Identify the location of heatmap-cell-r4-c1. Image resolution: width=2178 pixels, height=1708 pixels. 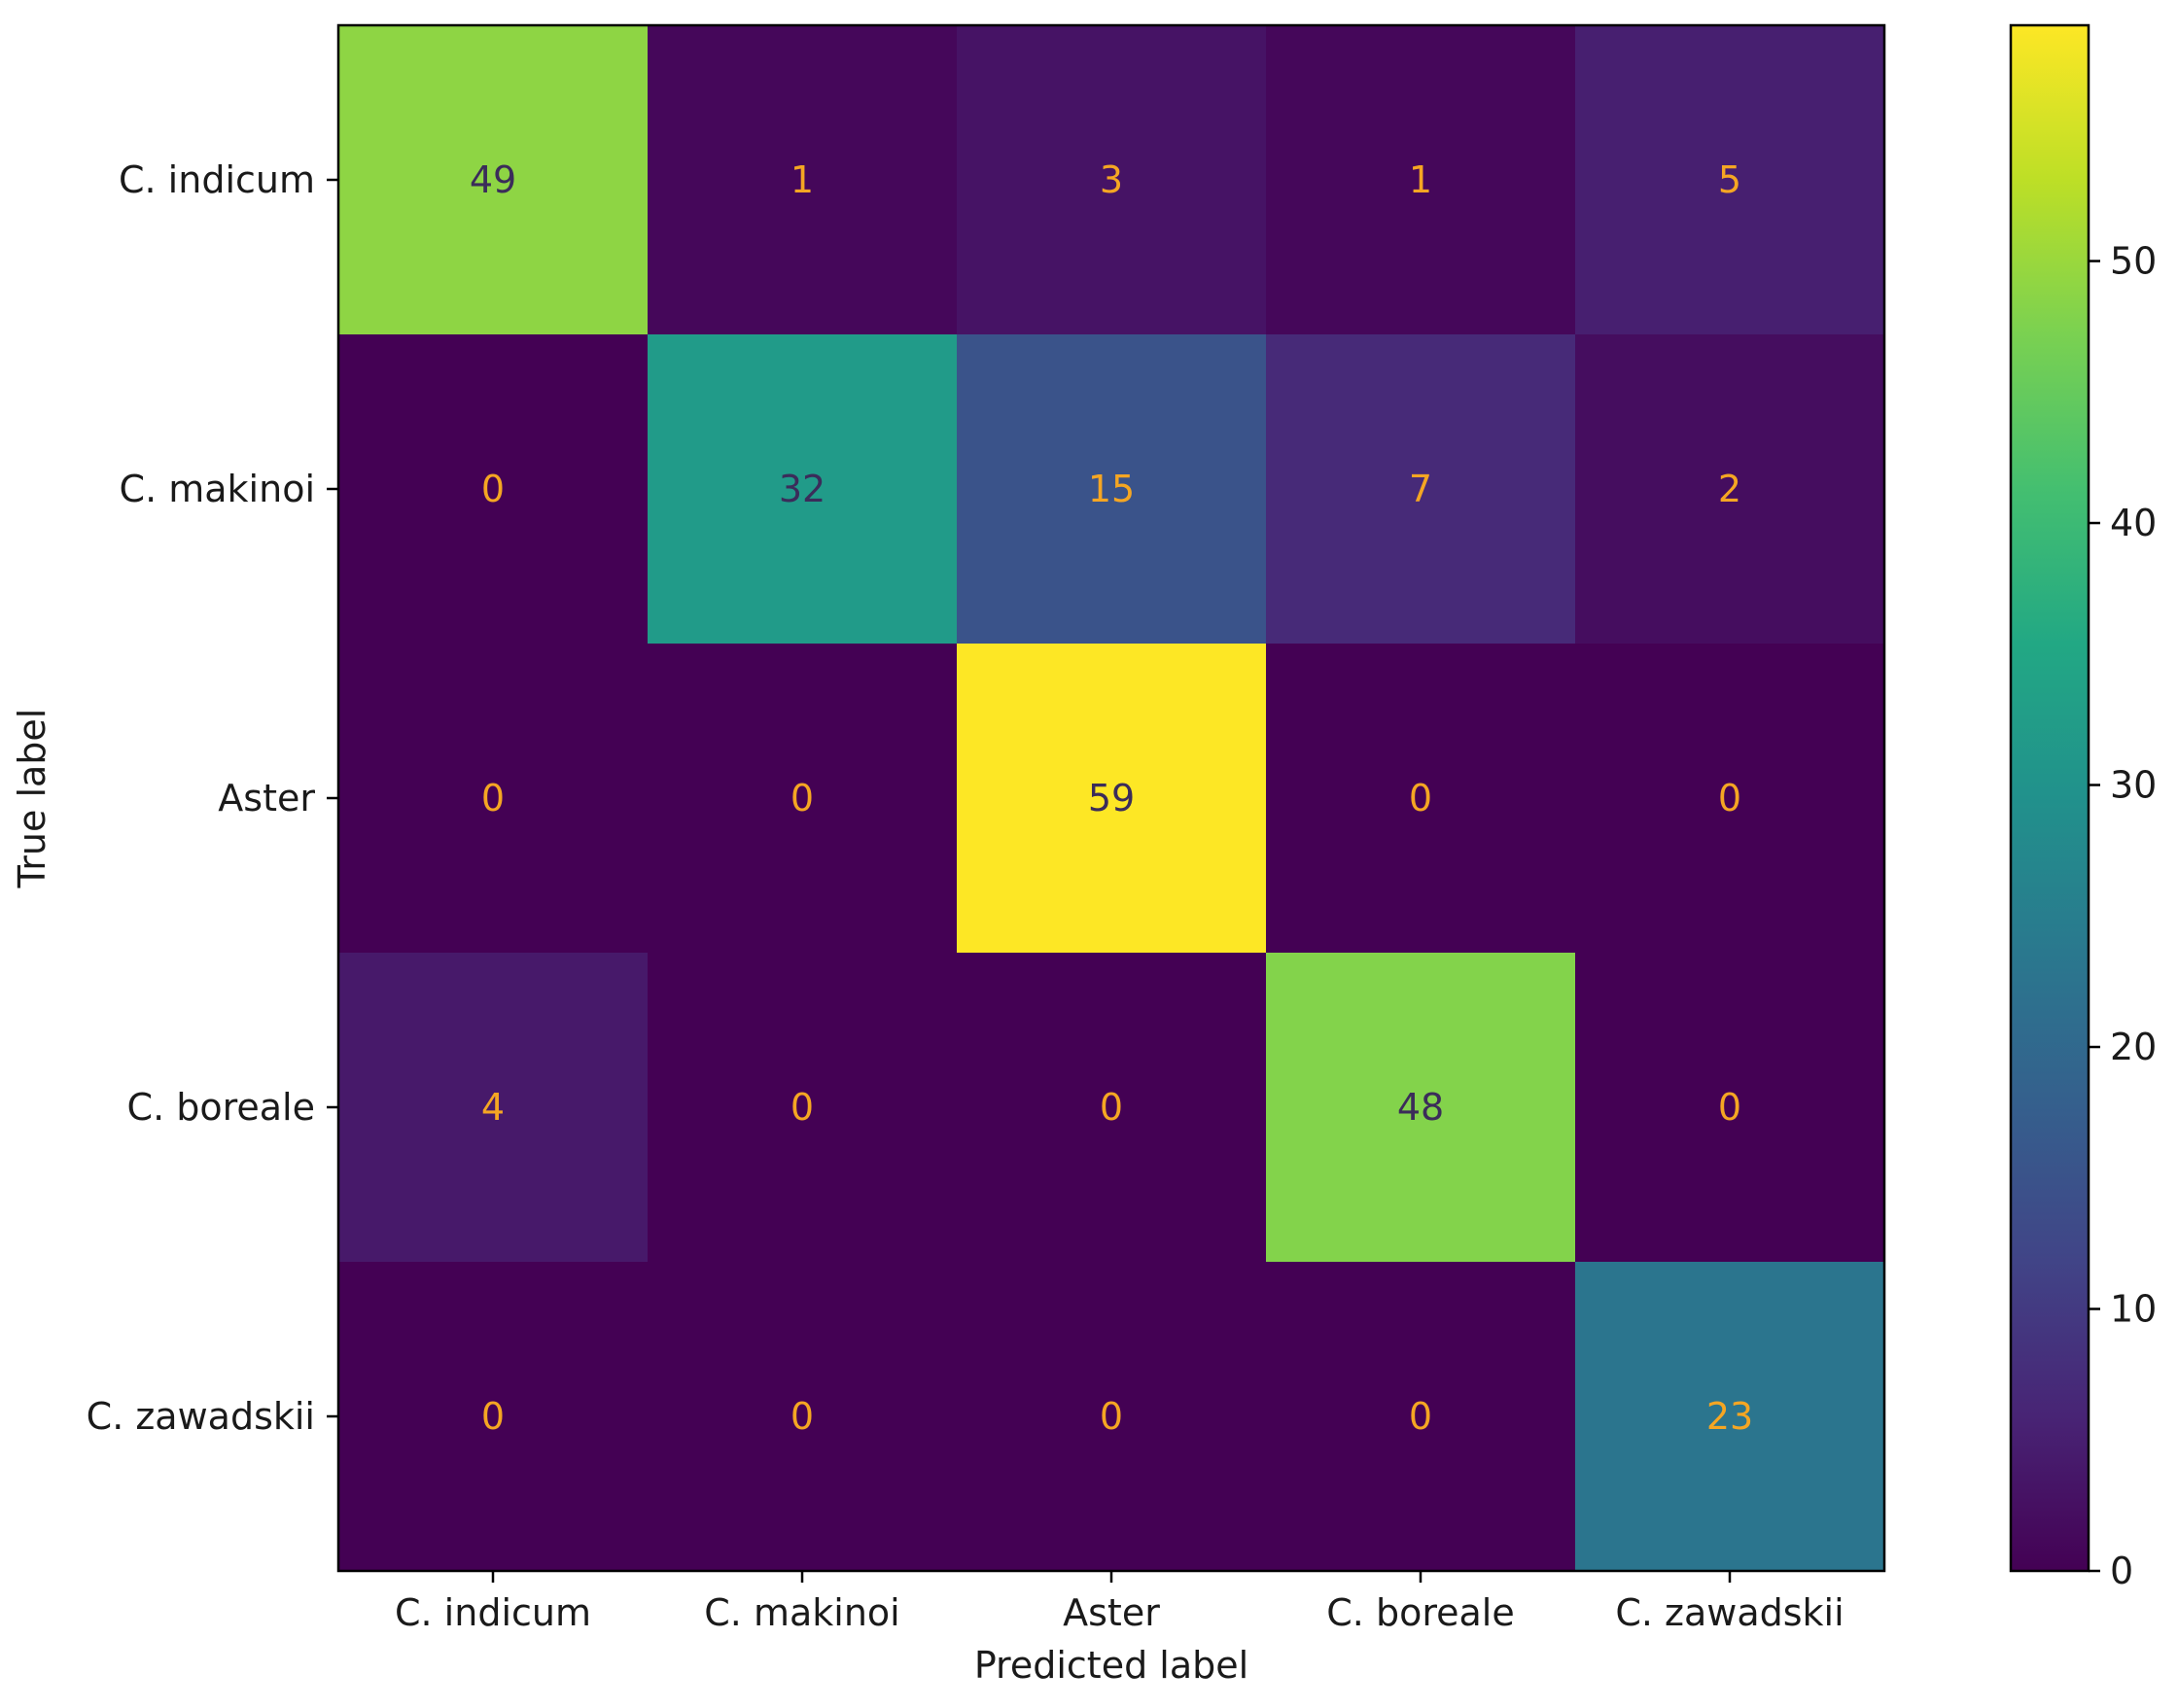
(803, 1417).